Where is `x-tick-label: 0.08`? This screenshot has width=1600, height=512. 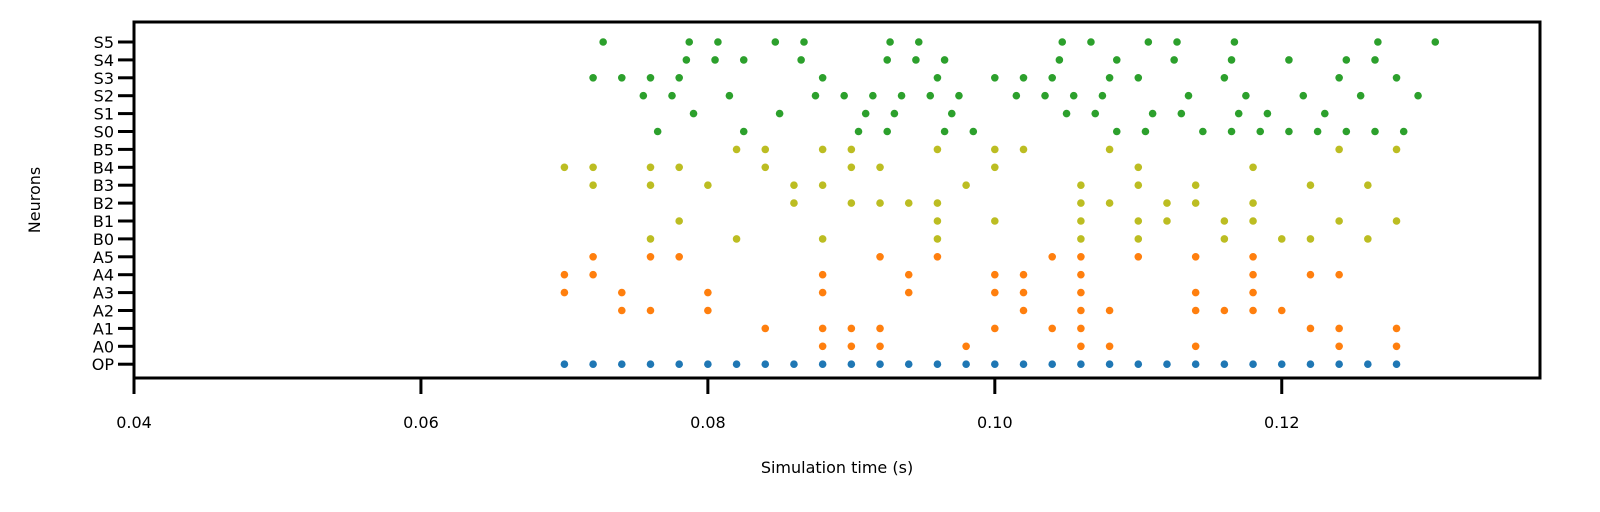
x-tick-label: 0.08 is located at coordinates (708, 422).